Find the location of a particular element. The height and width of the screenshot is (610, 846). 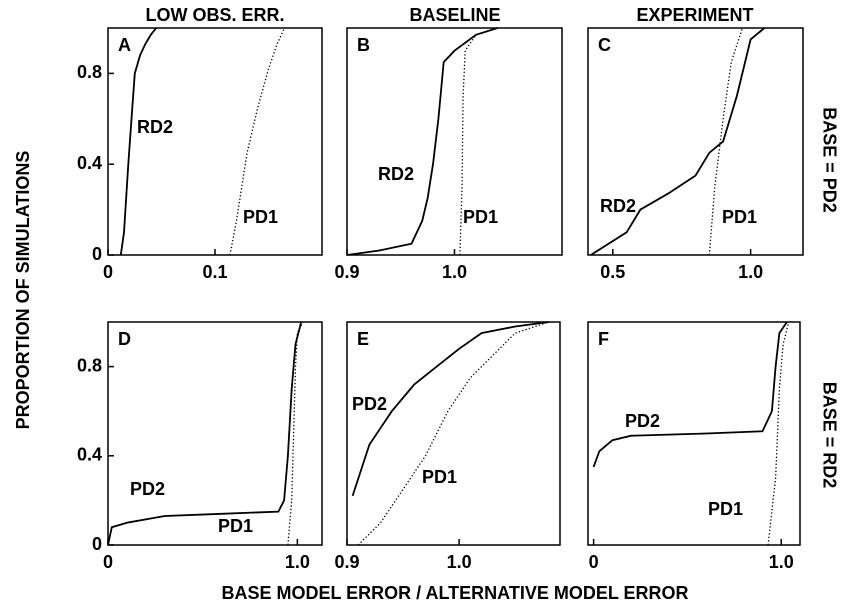

row-label: BASE = PD2 is located at coordinates (829, 160).